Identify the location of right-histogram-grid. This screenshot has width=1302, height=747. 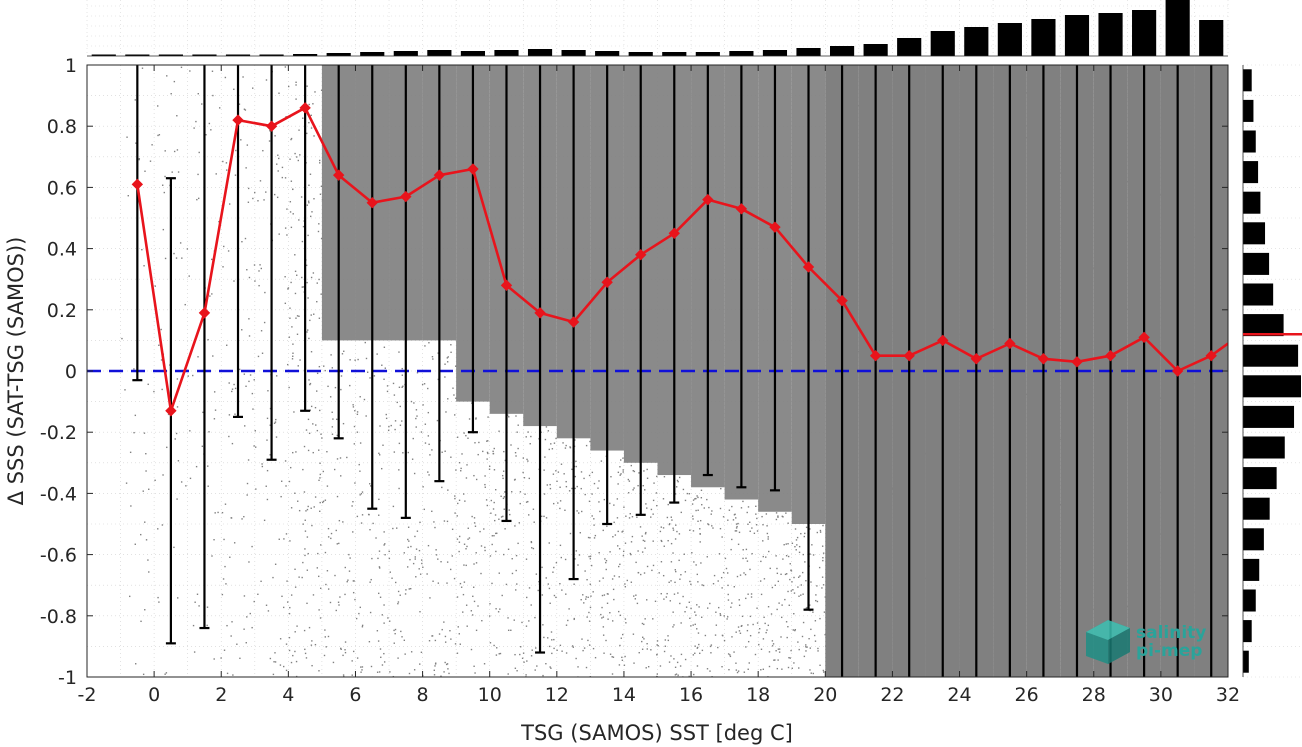
(1272, 371).